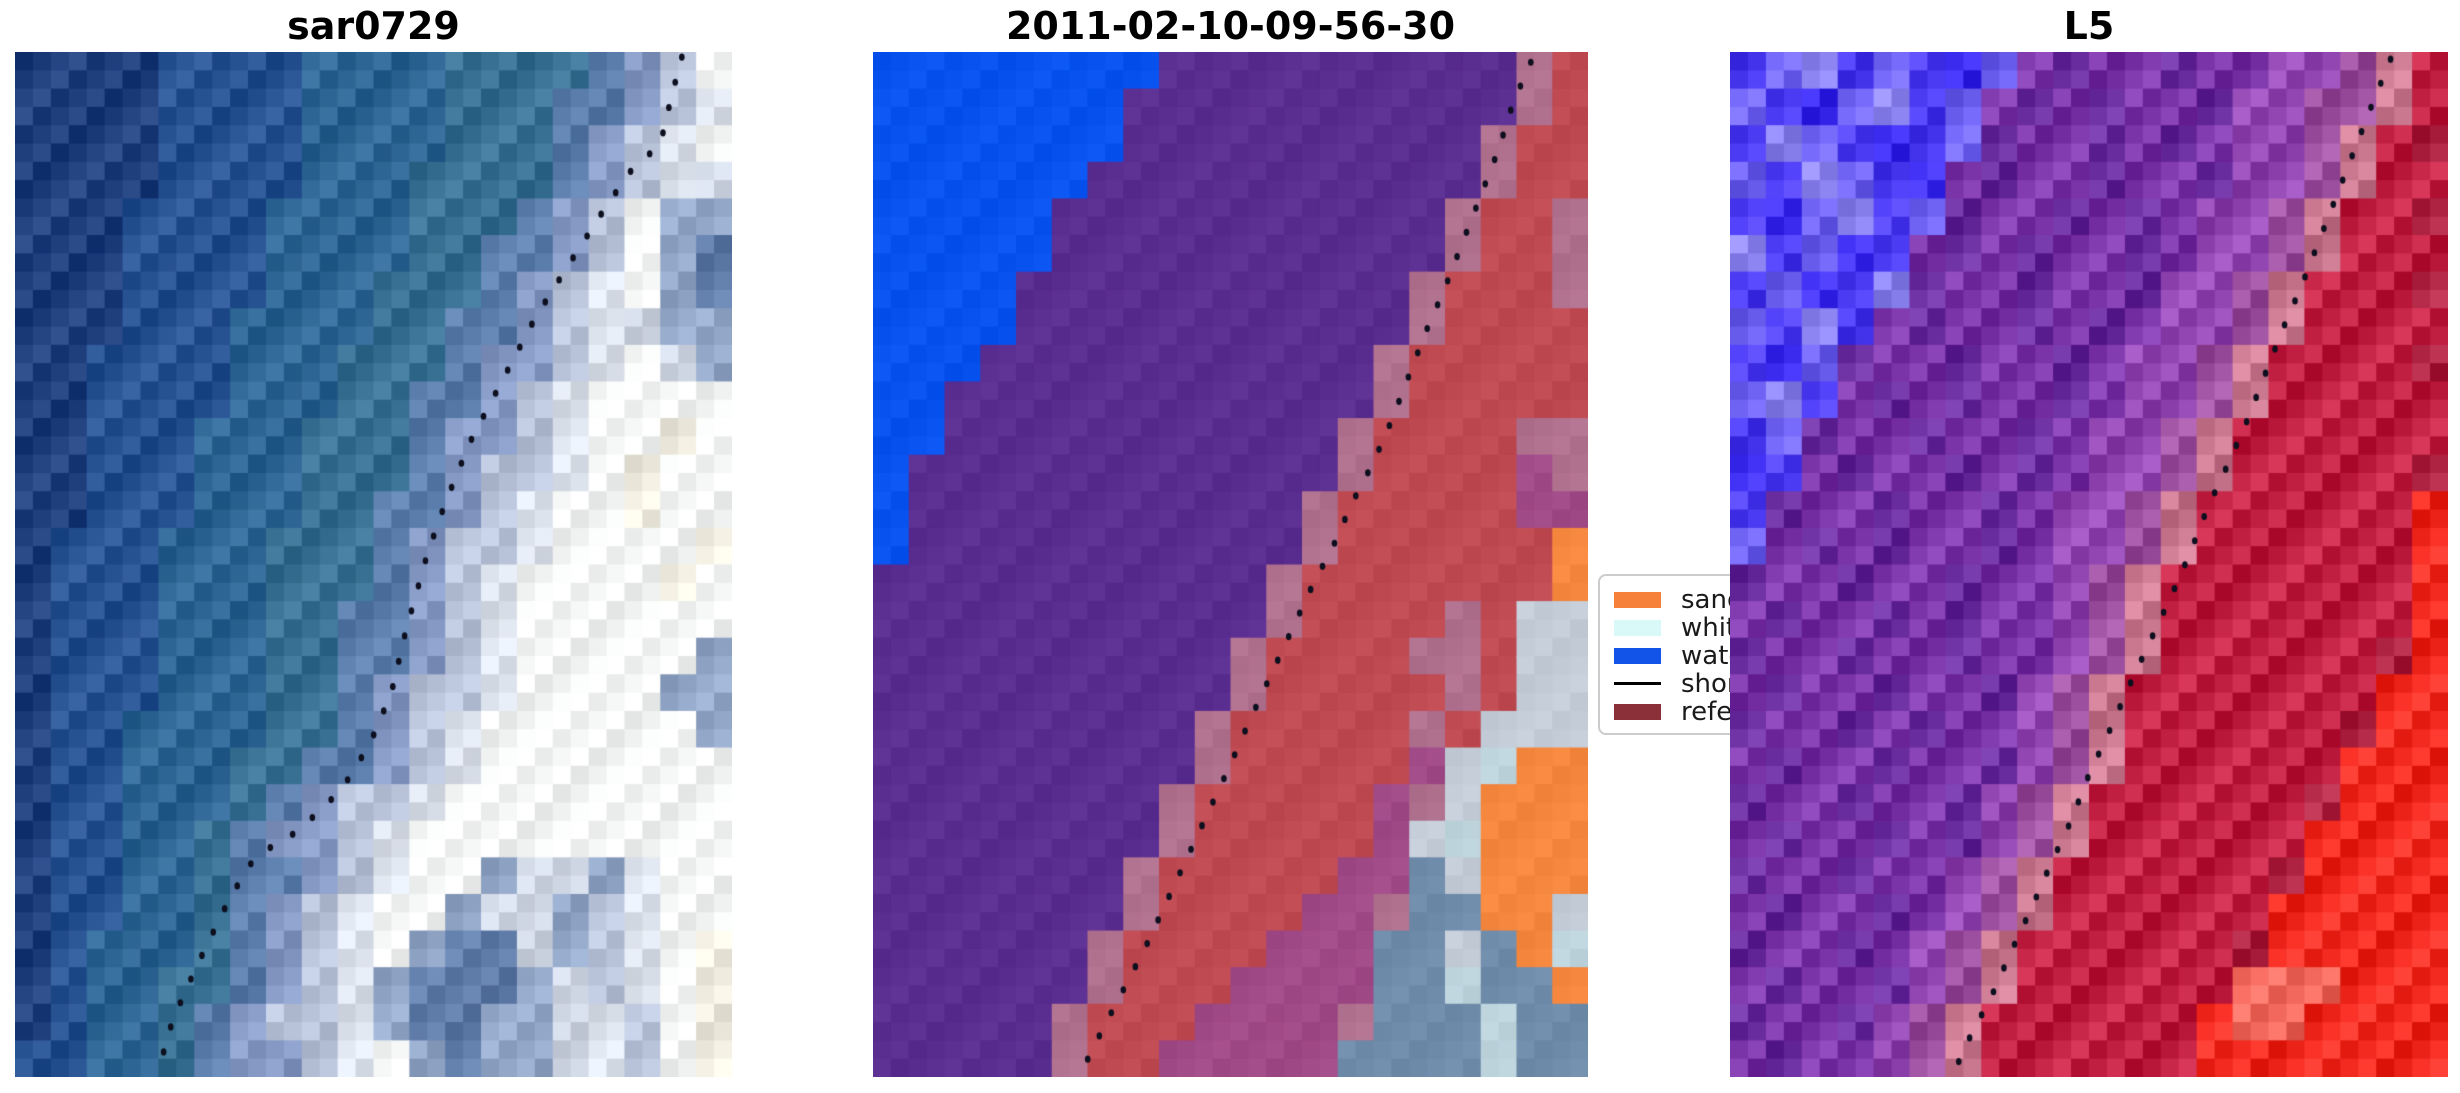 Image resolution: width=2460 pixels, height=1093 pixels. I want to click on panel-title-l5: L5, so click(2089, 26).